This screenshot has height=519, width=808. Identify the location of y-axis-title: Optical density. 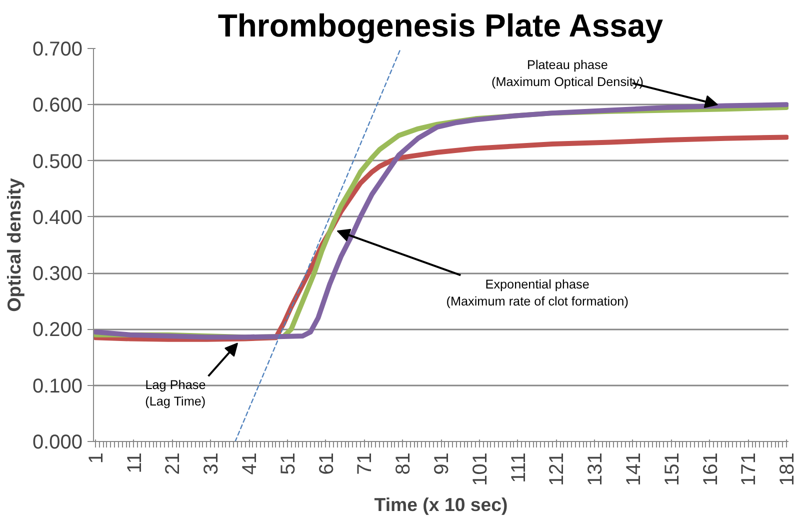
(13, 245).